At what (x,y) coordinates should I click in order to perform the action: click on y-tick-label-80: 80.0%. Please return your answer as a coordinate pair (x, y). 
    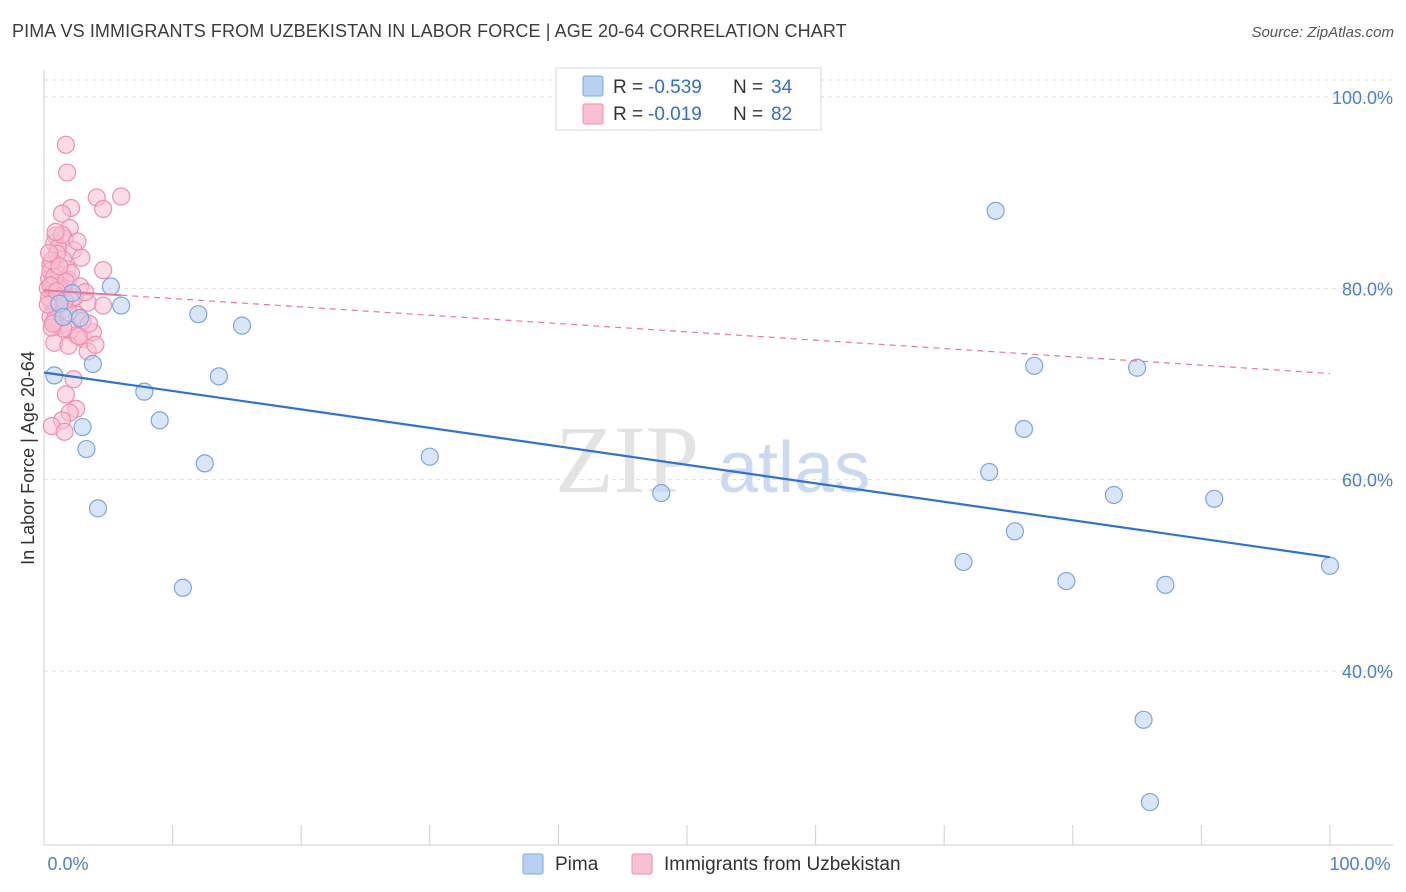
    Looking at the image, I should click on (1367, 289).